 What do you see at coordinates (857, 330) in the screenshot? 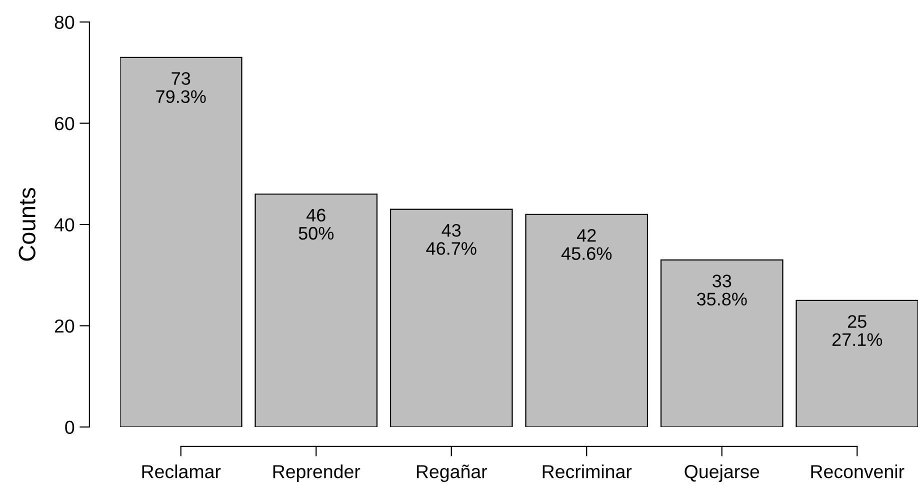
I see `data-label: 25 27.1%` at bounding box center [857, 330].